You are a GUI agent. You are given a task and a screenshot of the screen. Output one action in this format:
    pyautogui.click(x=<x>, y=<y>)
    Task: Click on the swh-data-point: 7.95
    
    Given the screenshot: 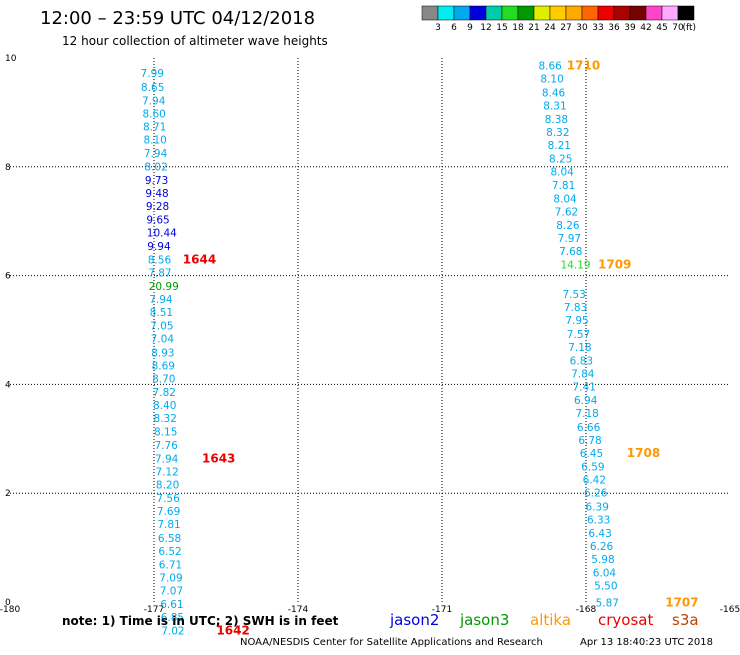 What is the action you would take?
    pyautogui.click(x=576, y=321)
    